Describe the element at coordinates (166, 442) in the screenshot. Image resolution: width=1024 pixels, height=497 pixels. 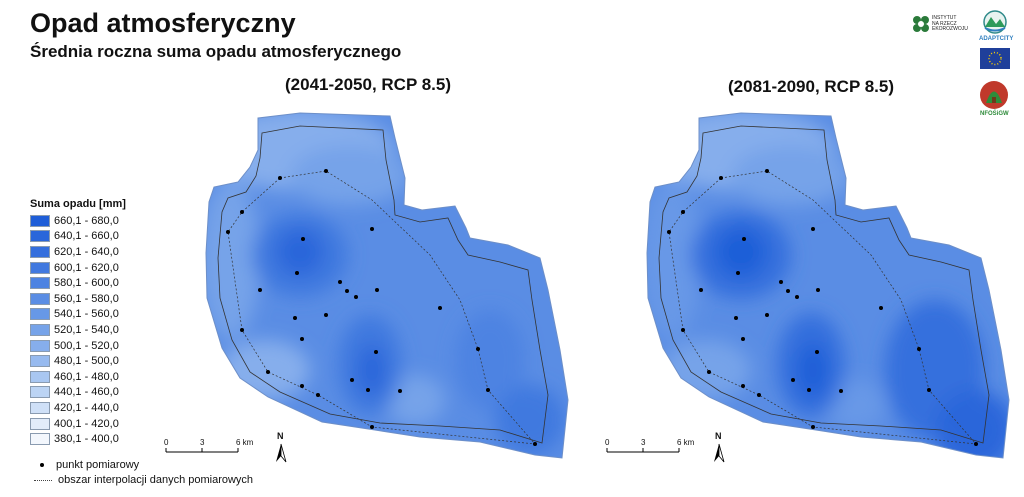
I see `scale-label-0-left: 0` at that location.